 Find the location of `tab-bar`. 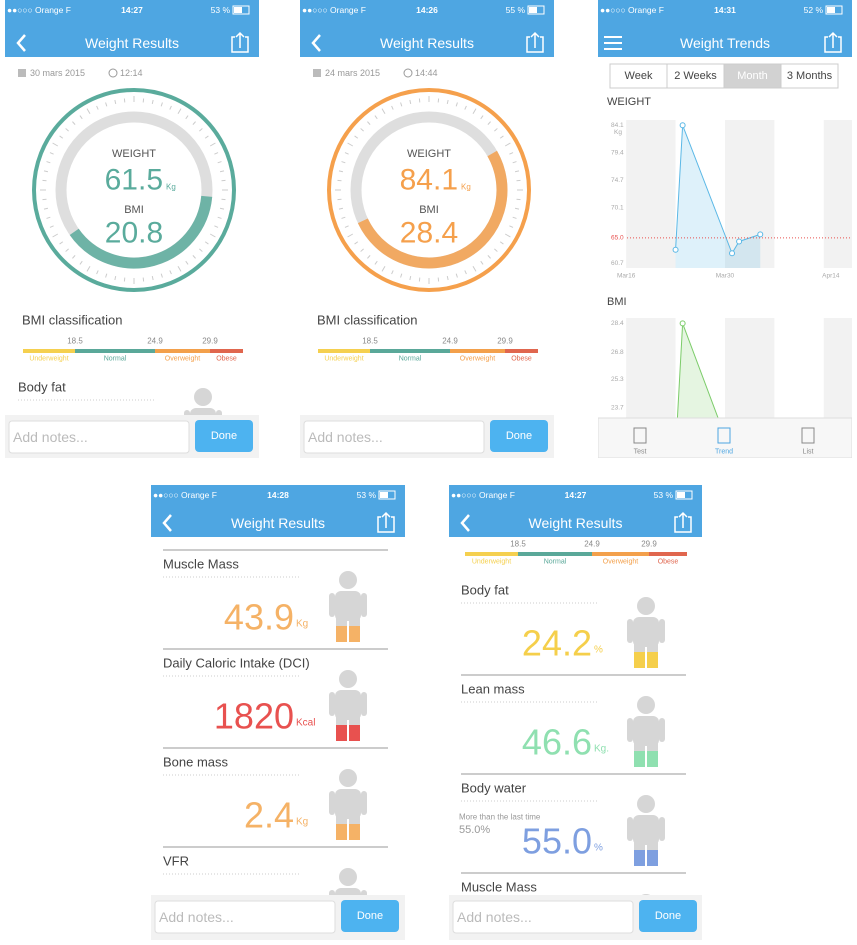

tab-bar is located at coordinates (725, 437).